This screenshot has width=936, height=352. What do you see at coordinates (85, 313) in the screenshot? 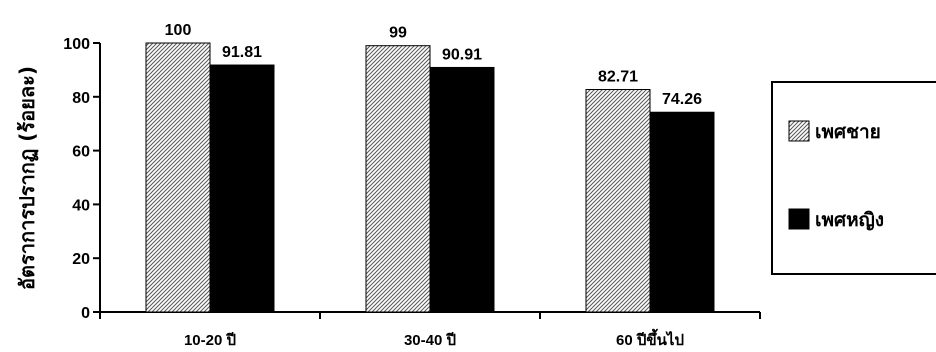
I see `y-tick-label: 0` at bounding box center [85, 313].